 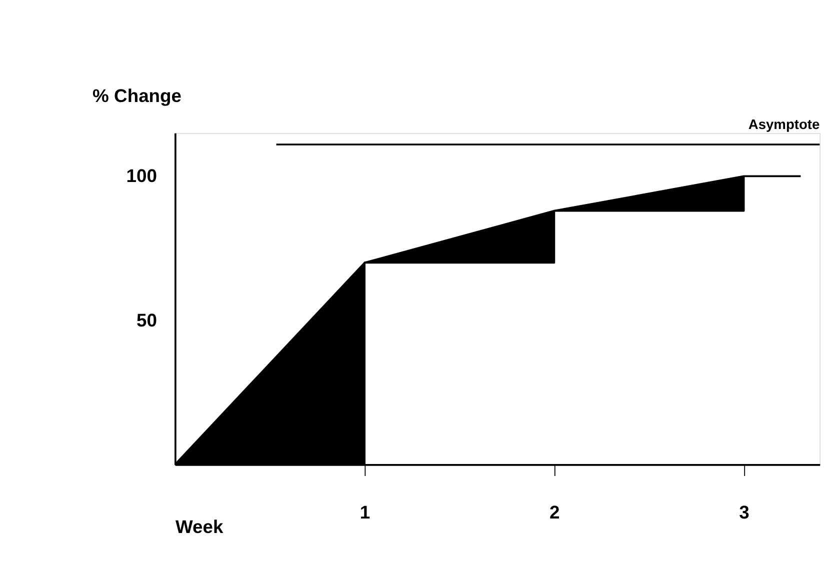 I want to click on x-axis-title: Week, so click(x=199, y=527).